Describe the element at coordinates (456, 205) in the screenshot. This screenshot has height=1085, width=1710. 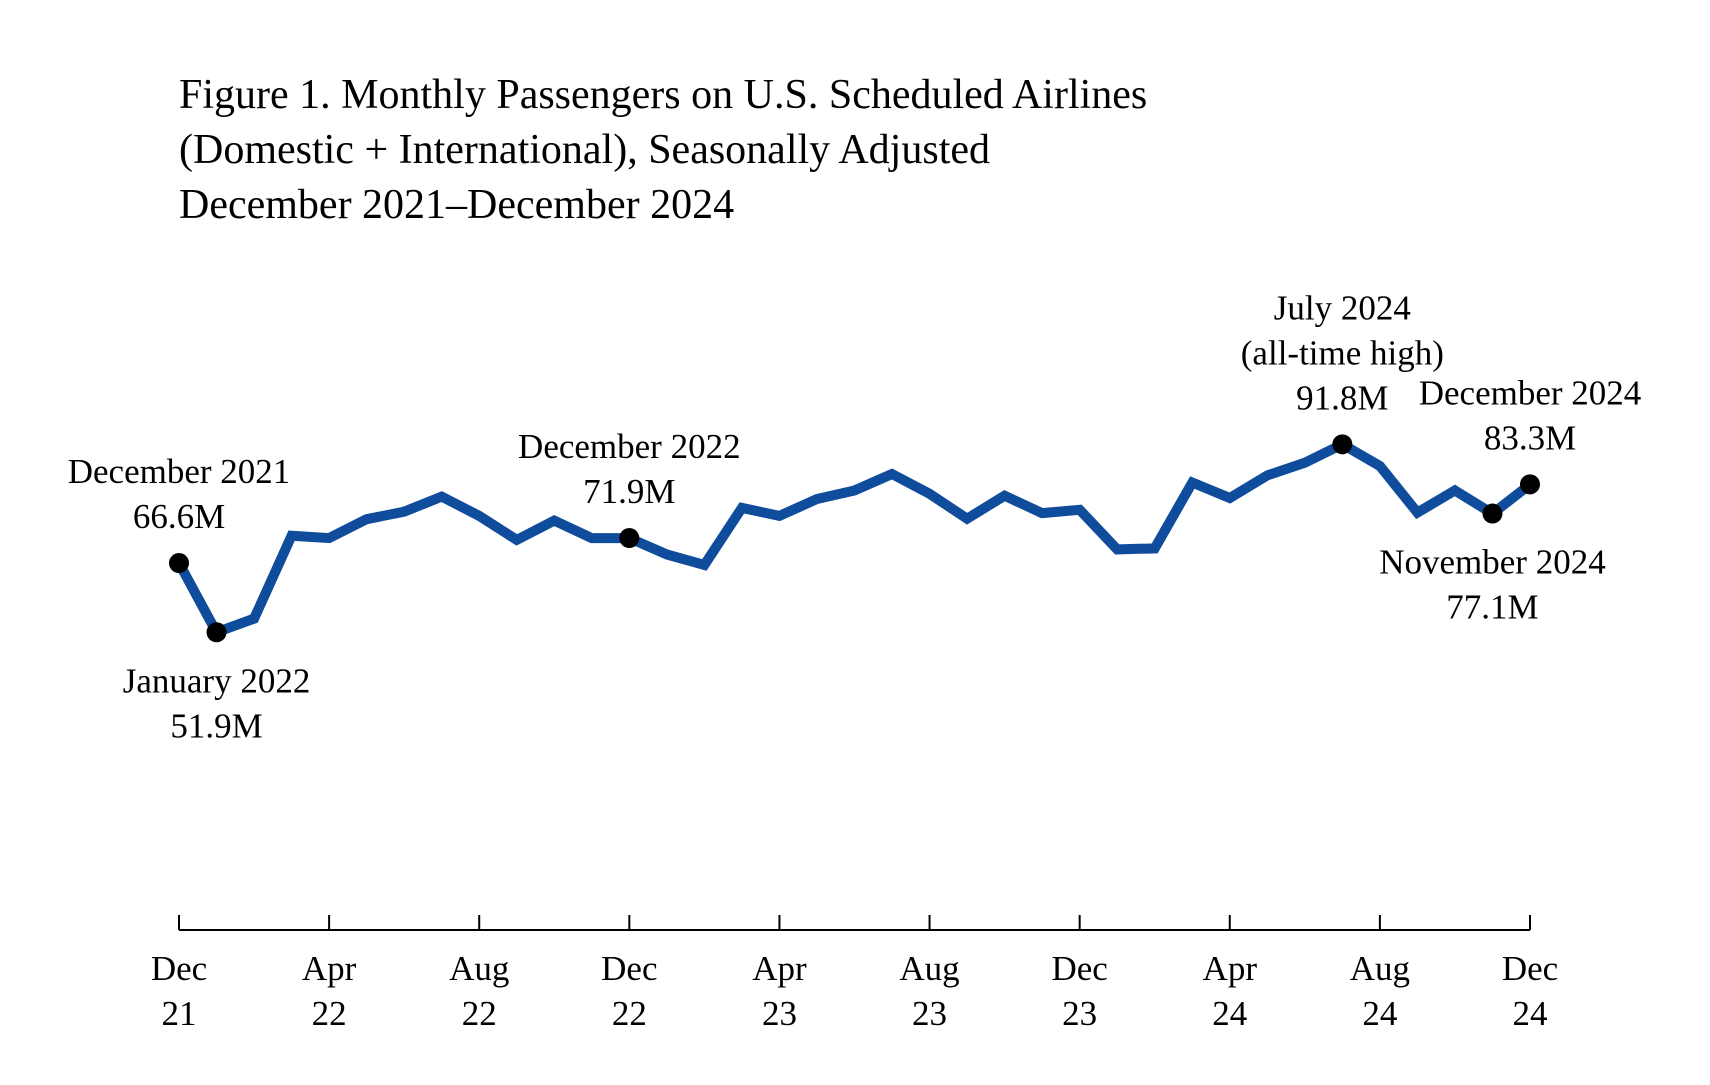
I see `chart-title-line-3: December 2021–December 2024` at that location.